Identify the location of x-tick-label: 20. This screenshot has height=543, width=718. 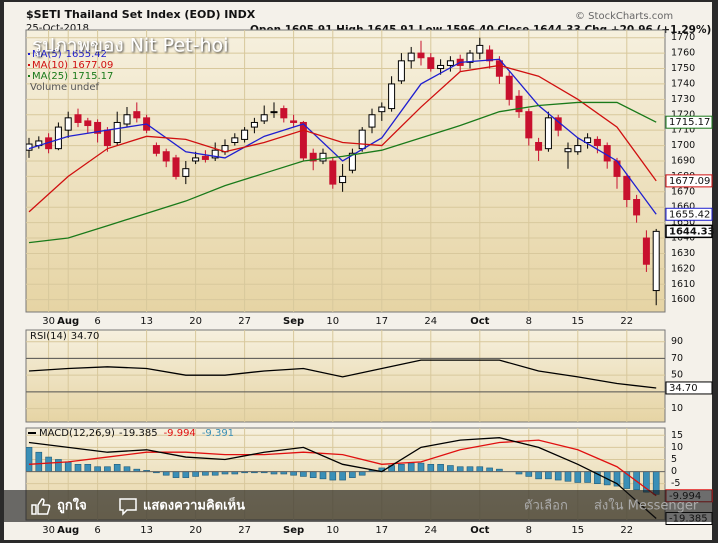
(195, 321).